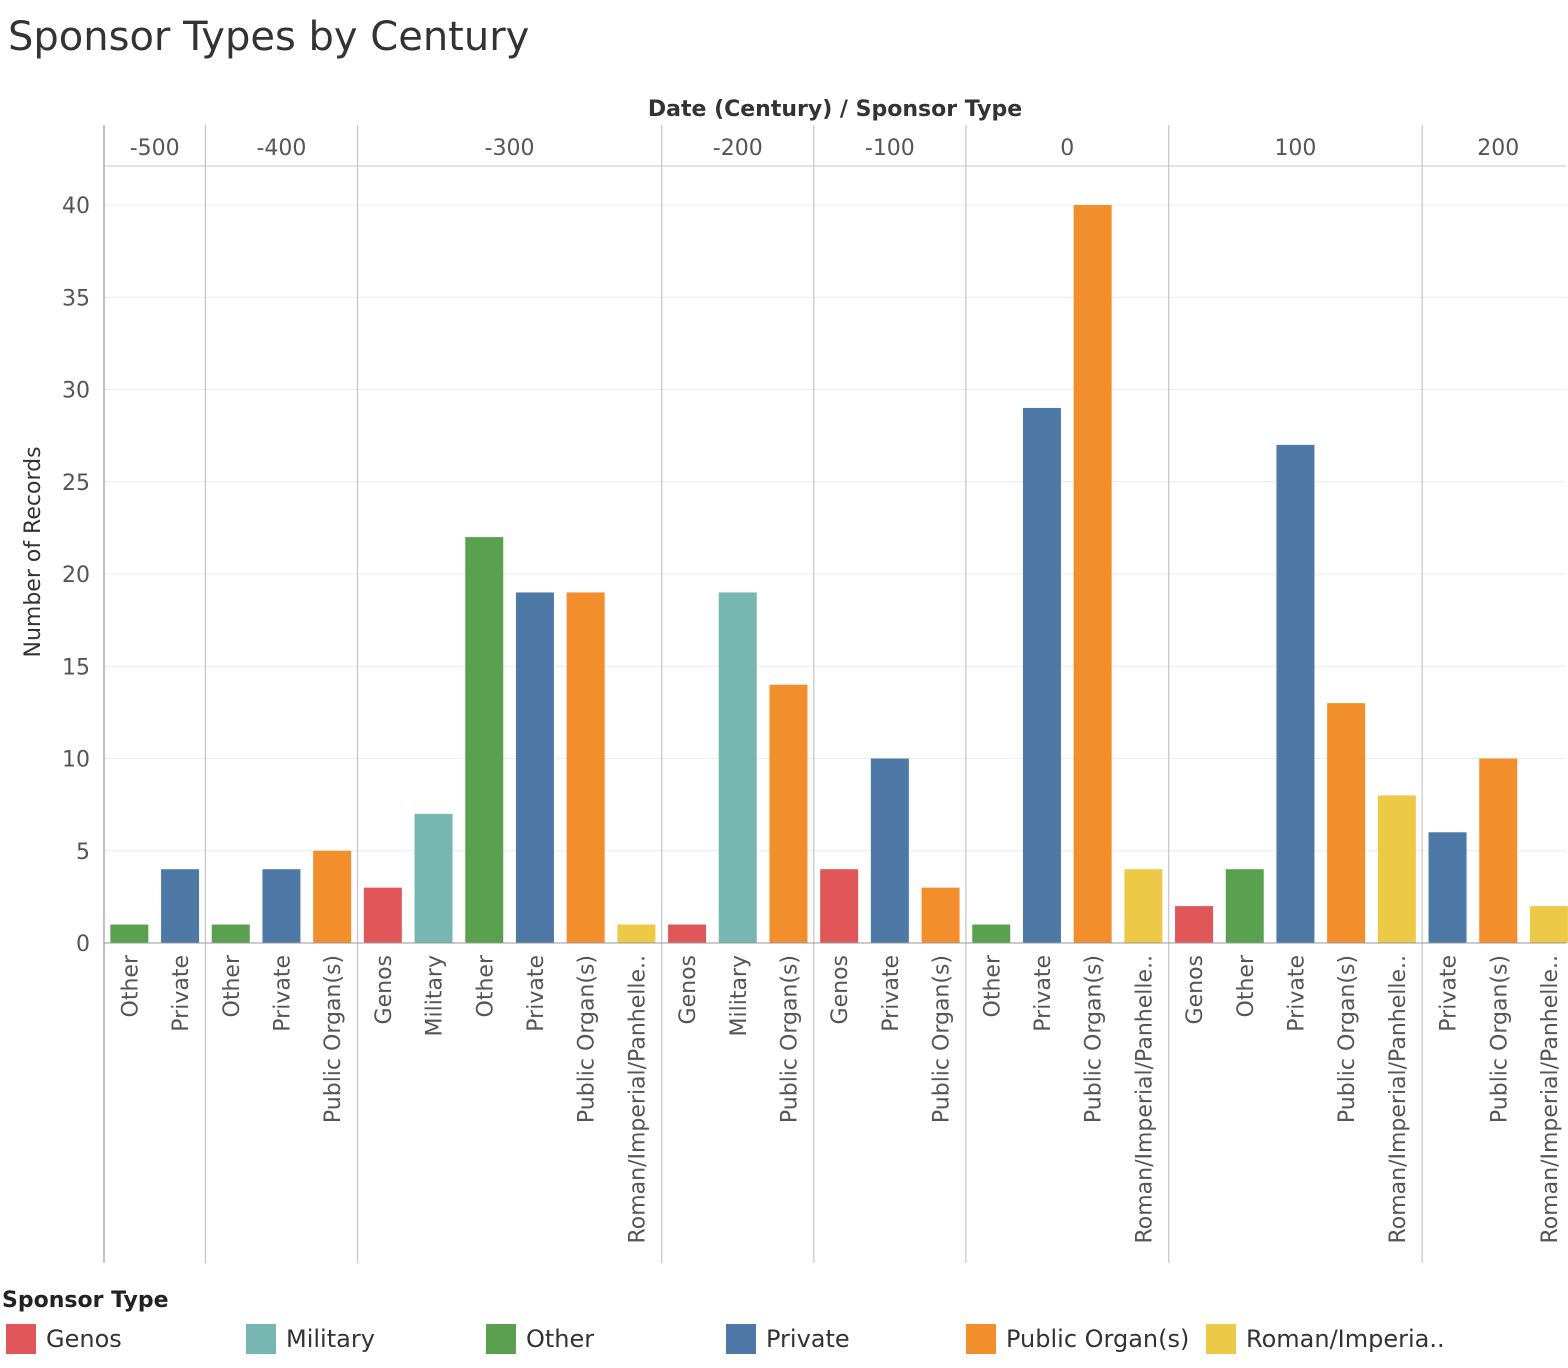 The width and height of the screenshot is (1568, 1368). What do you see at coordinates (330, 1339) in the screenshot?
I see `legend-label: Military` at bounding box center [330, 1339].